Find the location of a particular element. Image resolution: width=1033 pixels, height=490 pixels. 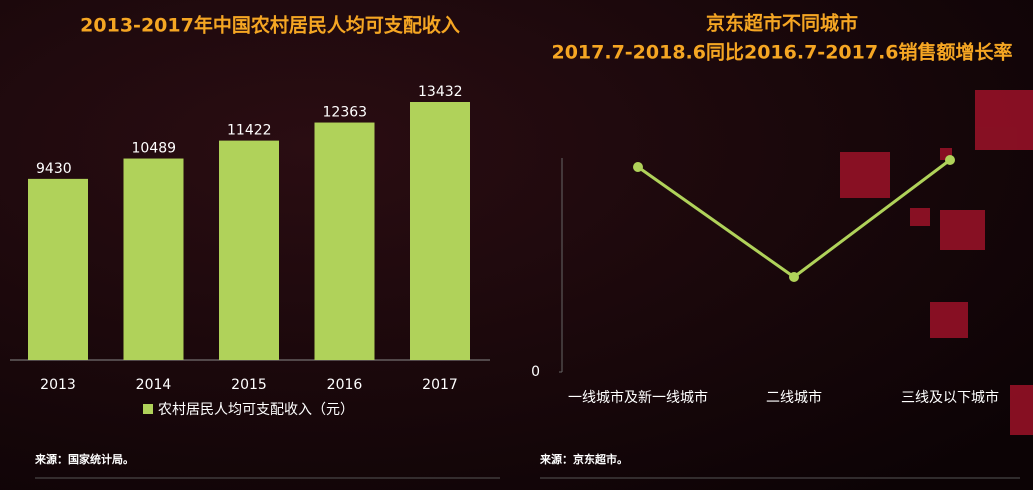

decor-cubes is located at coordinates (936, 262).